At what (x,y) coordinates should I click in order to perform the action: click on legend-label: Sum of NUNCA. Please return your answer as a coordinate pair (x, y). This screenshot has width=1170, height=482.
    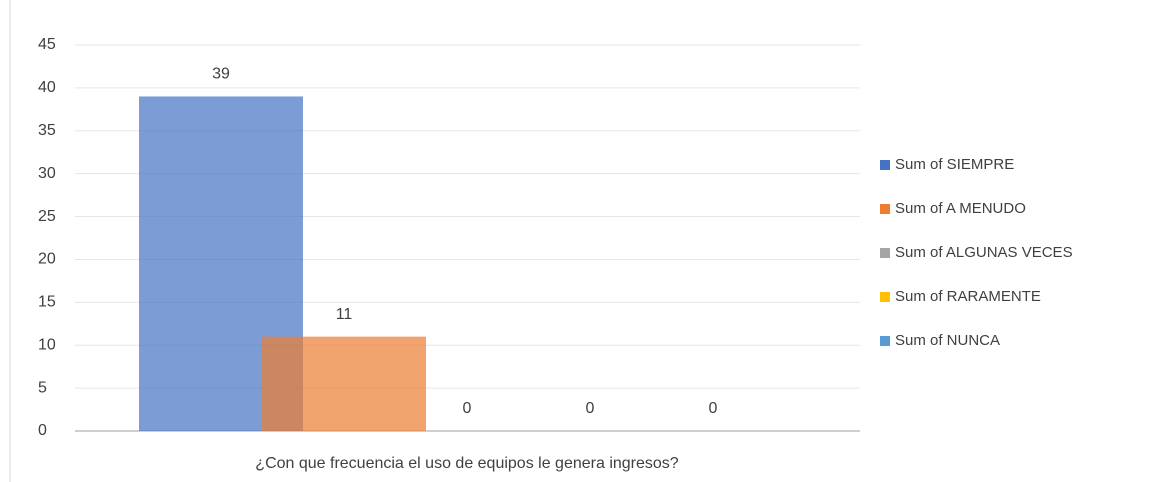
    Looking at the image, I should click on (947, 340).